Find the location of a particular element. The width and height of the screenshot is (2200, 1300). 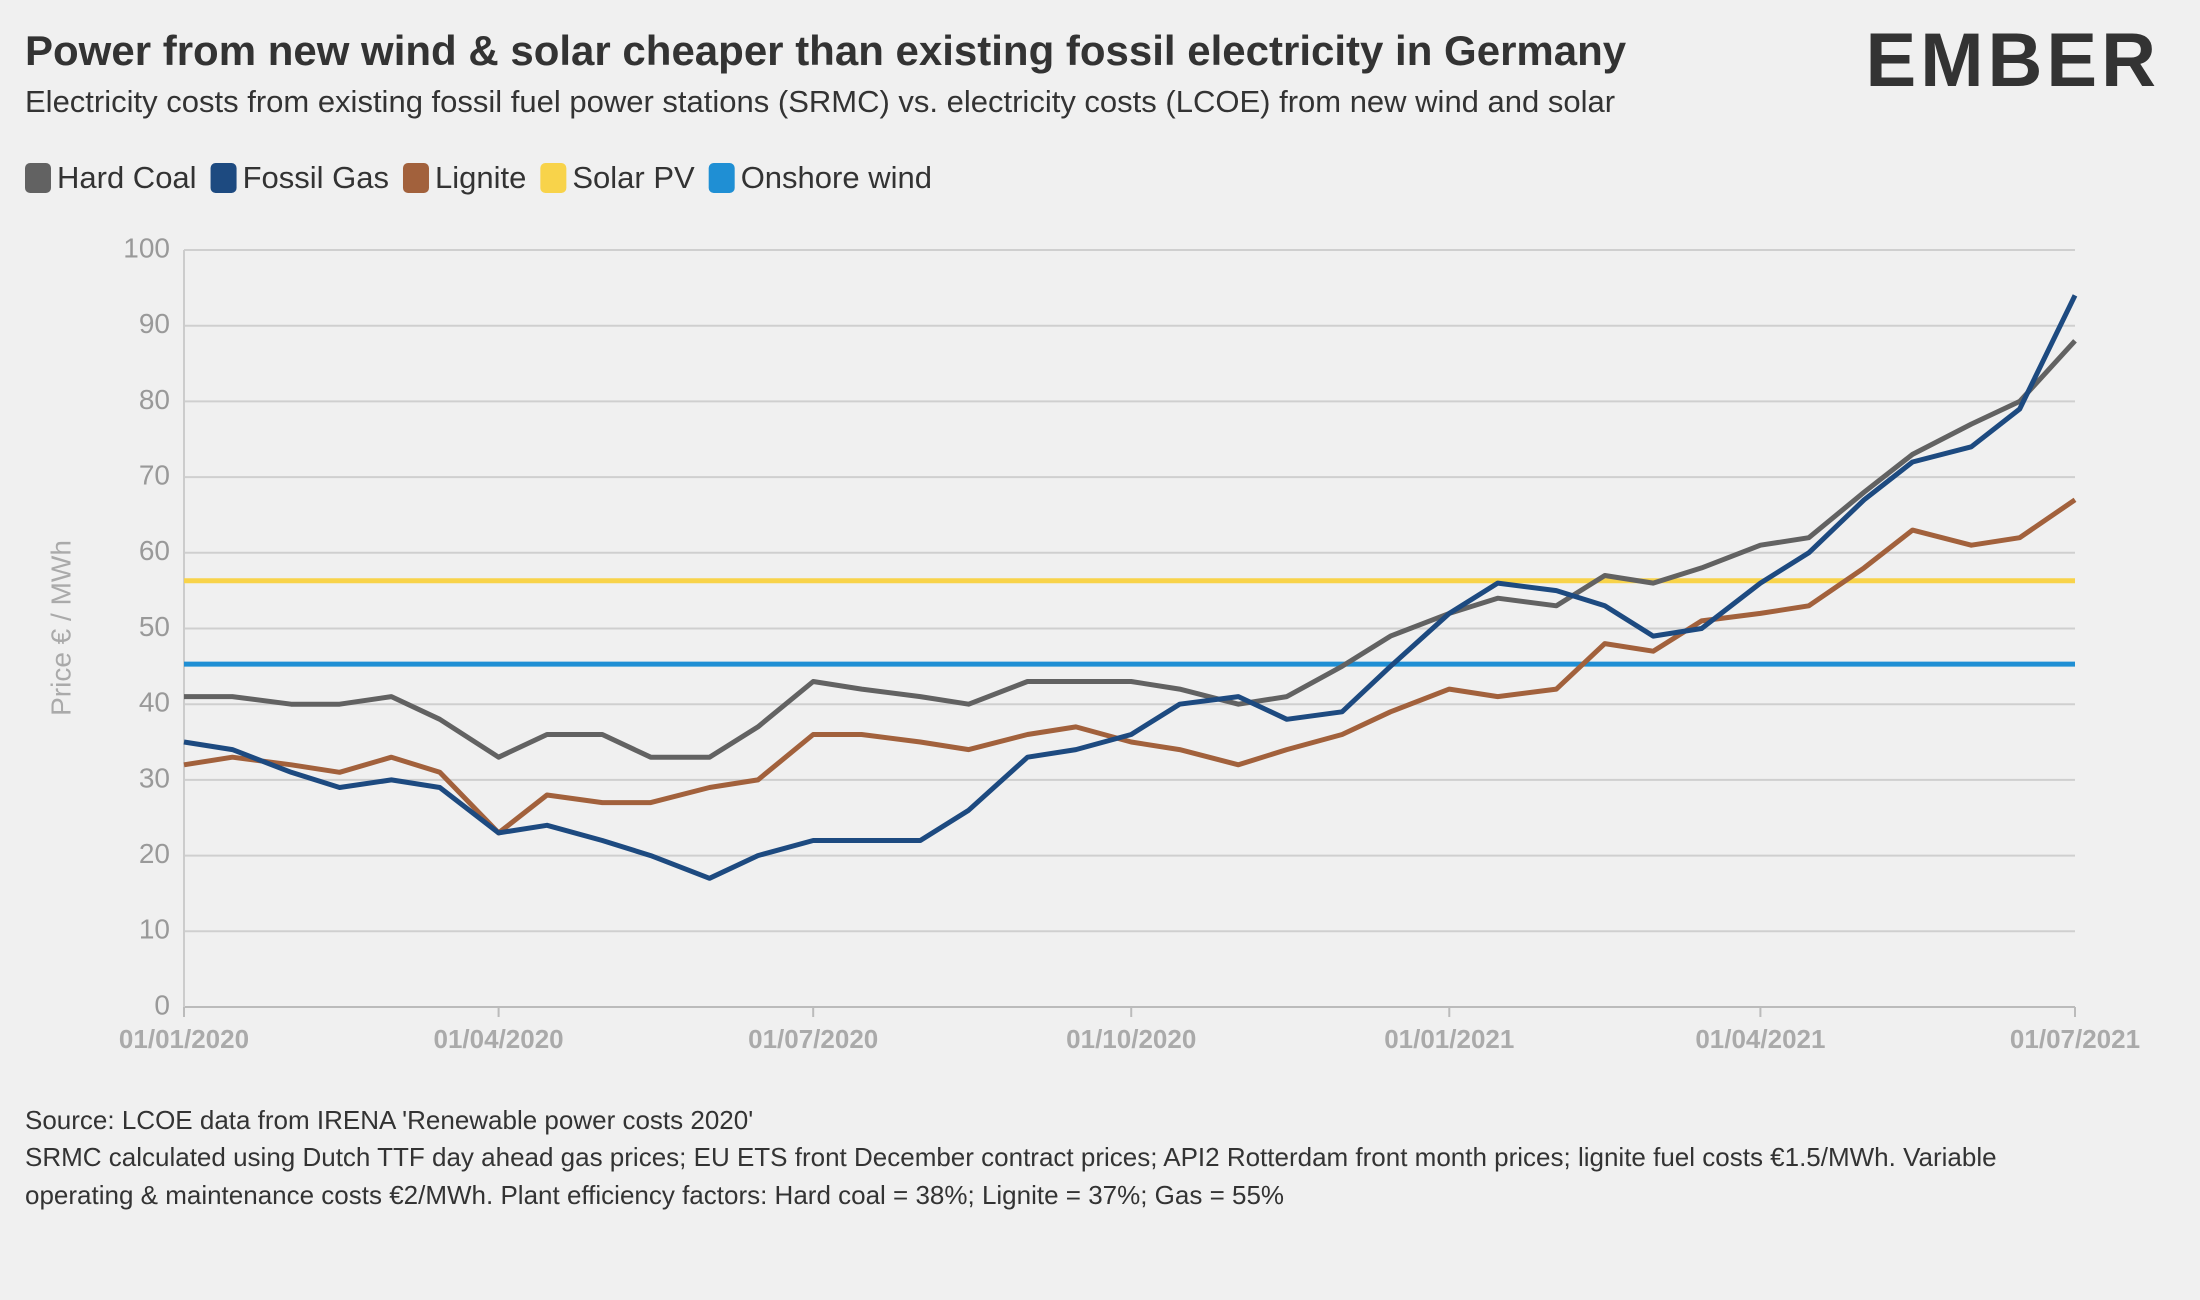

y-tick-label: 0 is located at coordinates (162, 1004).